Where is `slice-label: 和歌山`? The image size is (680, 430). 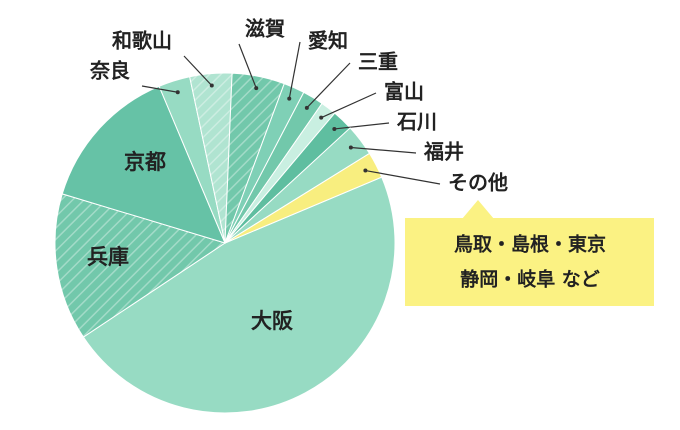 slice-label: 和歌山 is located at coordinates (142, 41).